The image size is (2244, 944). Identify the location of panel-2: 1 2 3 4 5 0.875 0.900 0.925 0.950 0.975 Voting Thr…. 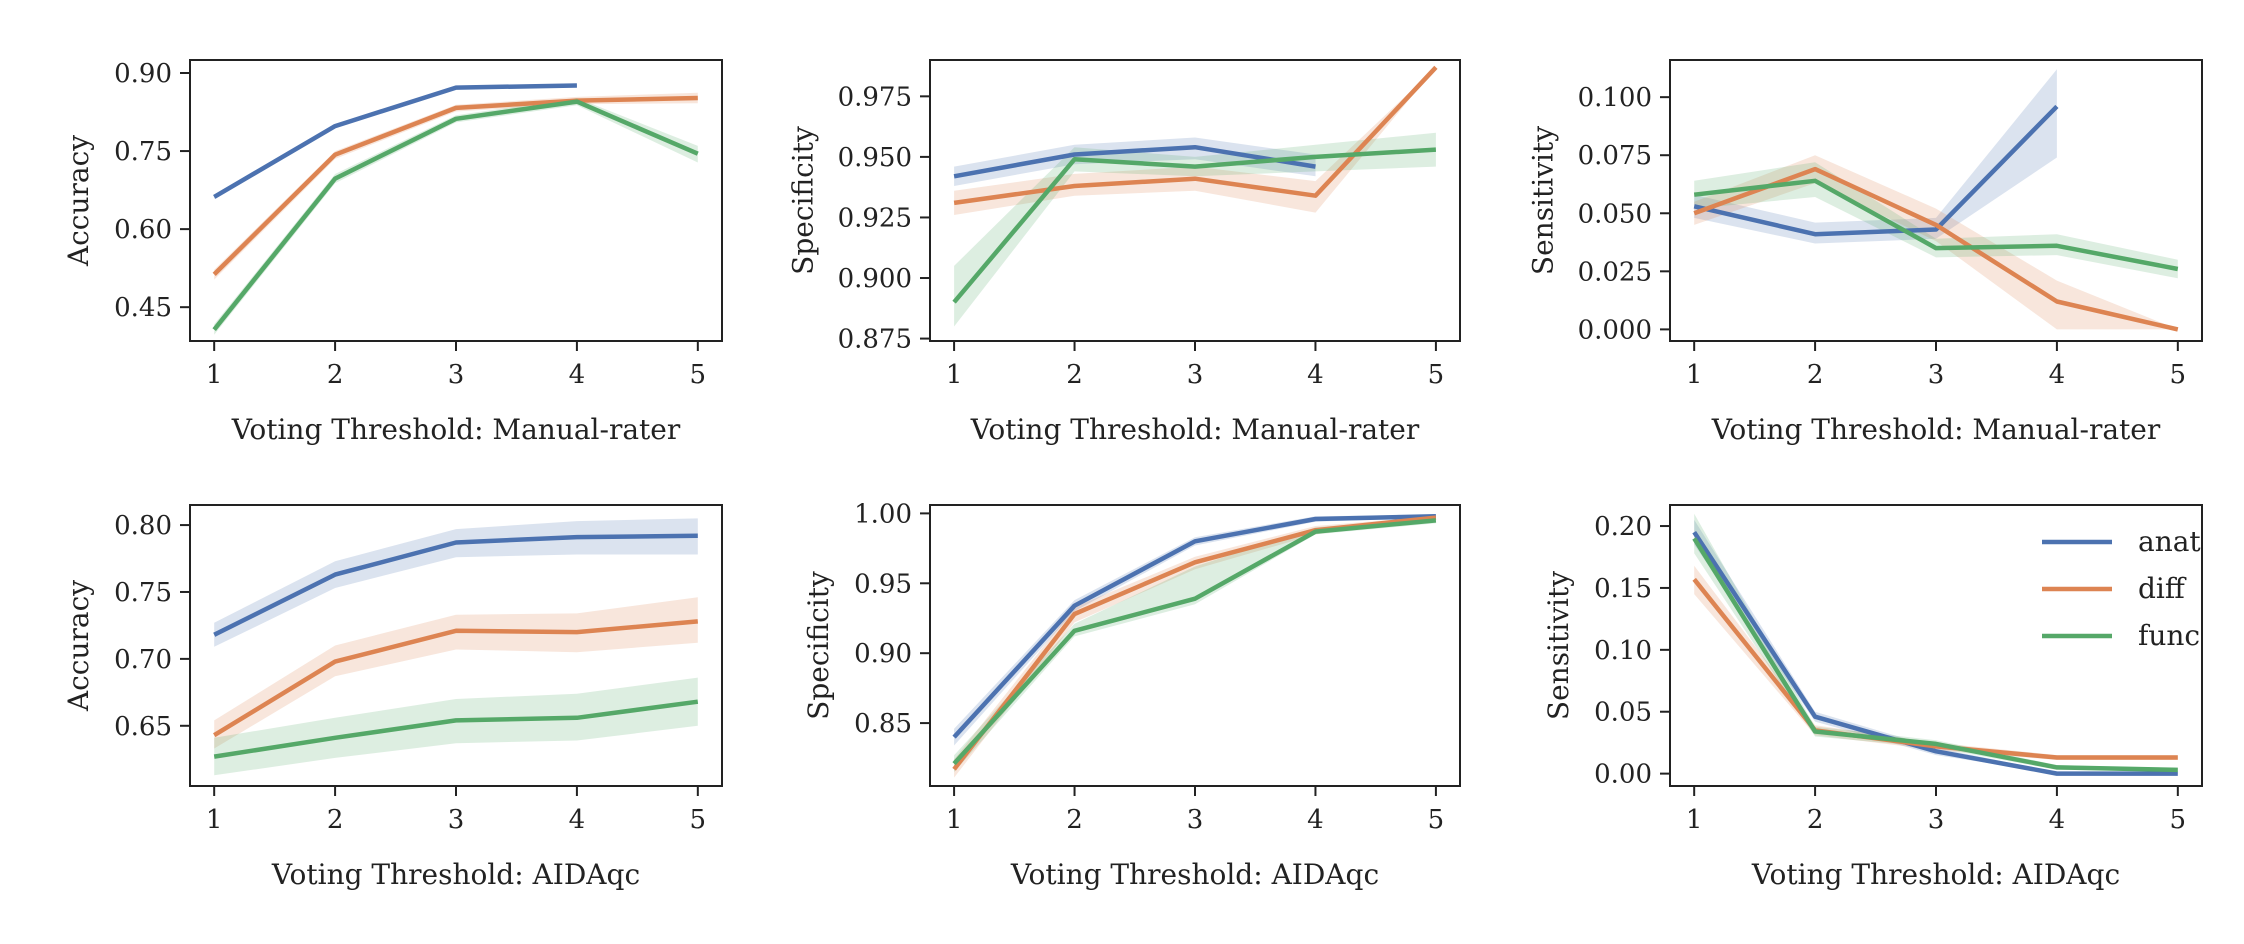
(1124, 252).